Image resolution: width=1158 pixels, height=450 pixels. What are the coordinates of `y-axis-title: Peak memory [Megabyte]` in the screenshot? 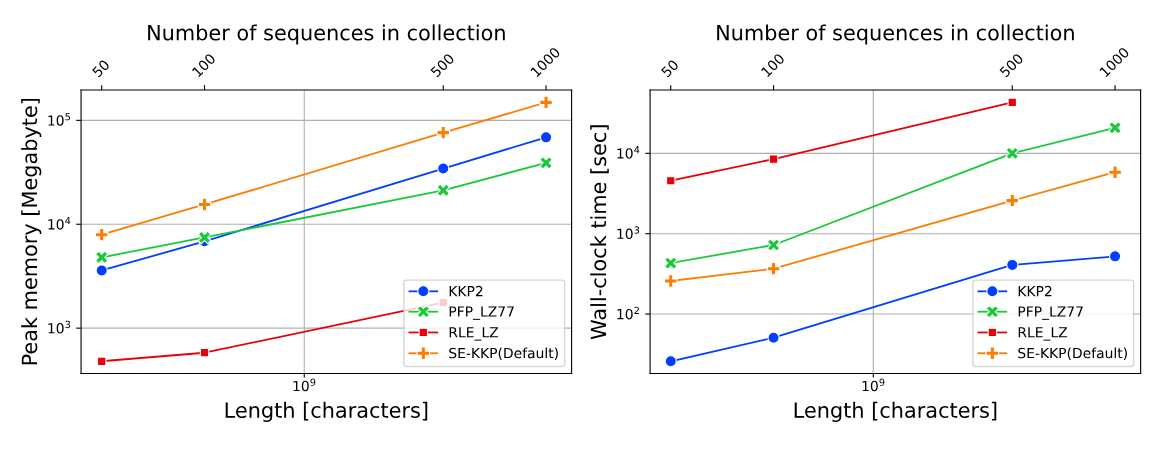 It's located at (31, 231).